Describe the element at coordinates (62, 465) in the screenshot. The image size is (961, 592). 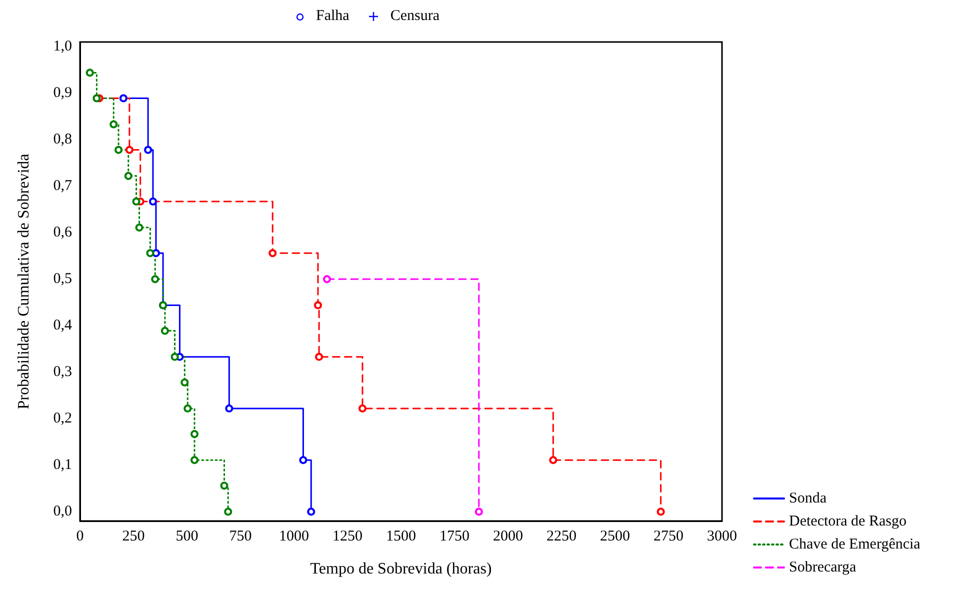
I see `y-tick-label: 0,1` at that location.